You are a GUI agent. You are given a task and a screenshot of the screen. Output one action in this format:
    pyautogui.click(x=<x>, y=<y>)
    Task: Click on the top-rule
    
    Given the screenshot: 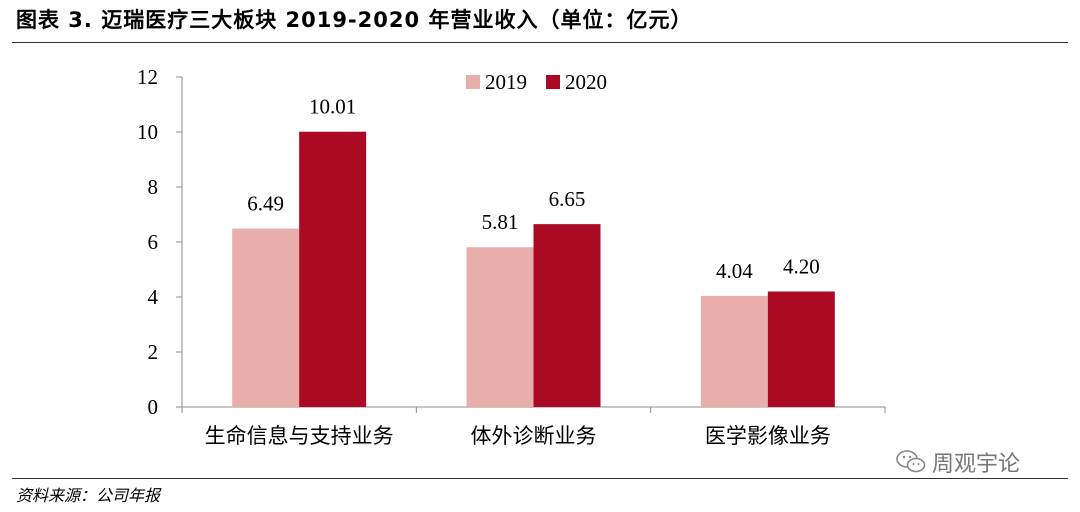 What is the action you would take?
    pyautogui.click(x=540, y=42)
    